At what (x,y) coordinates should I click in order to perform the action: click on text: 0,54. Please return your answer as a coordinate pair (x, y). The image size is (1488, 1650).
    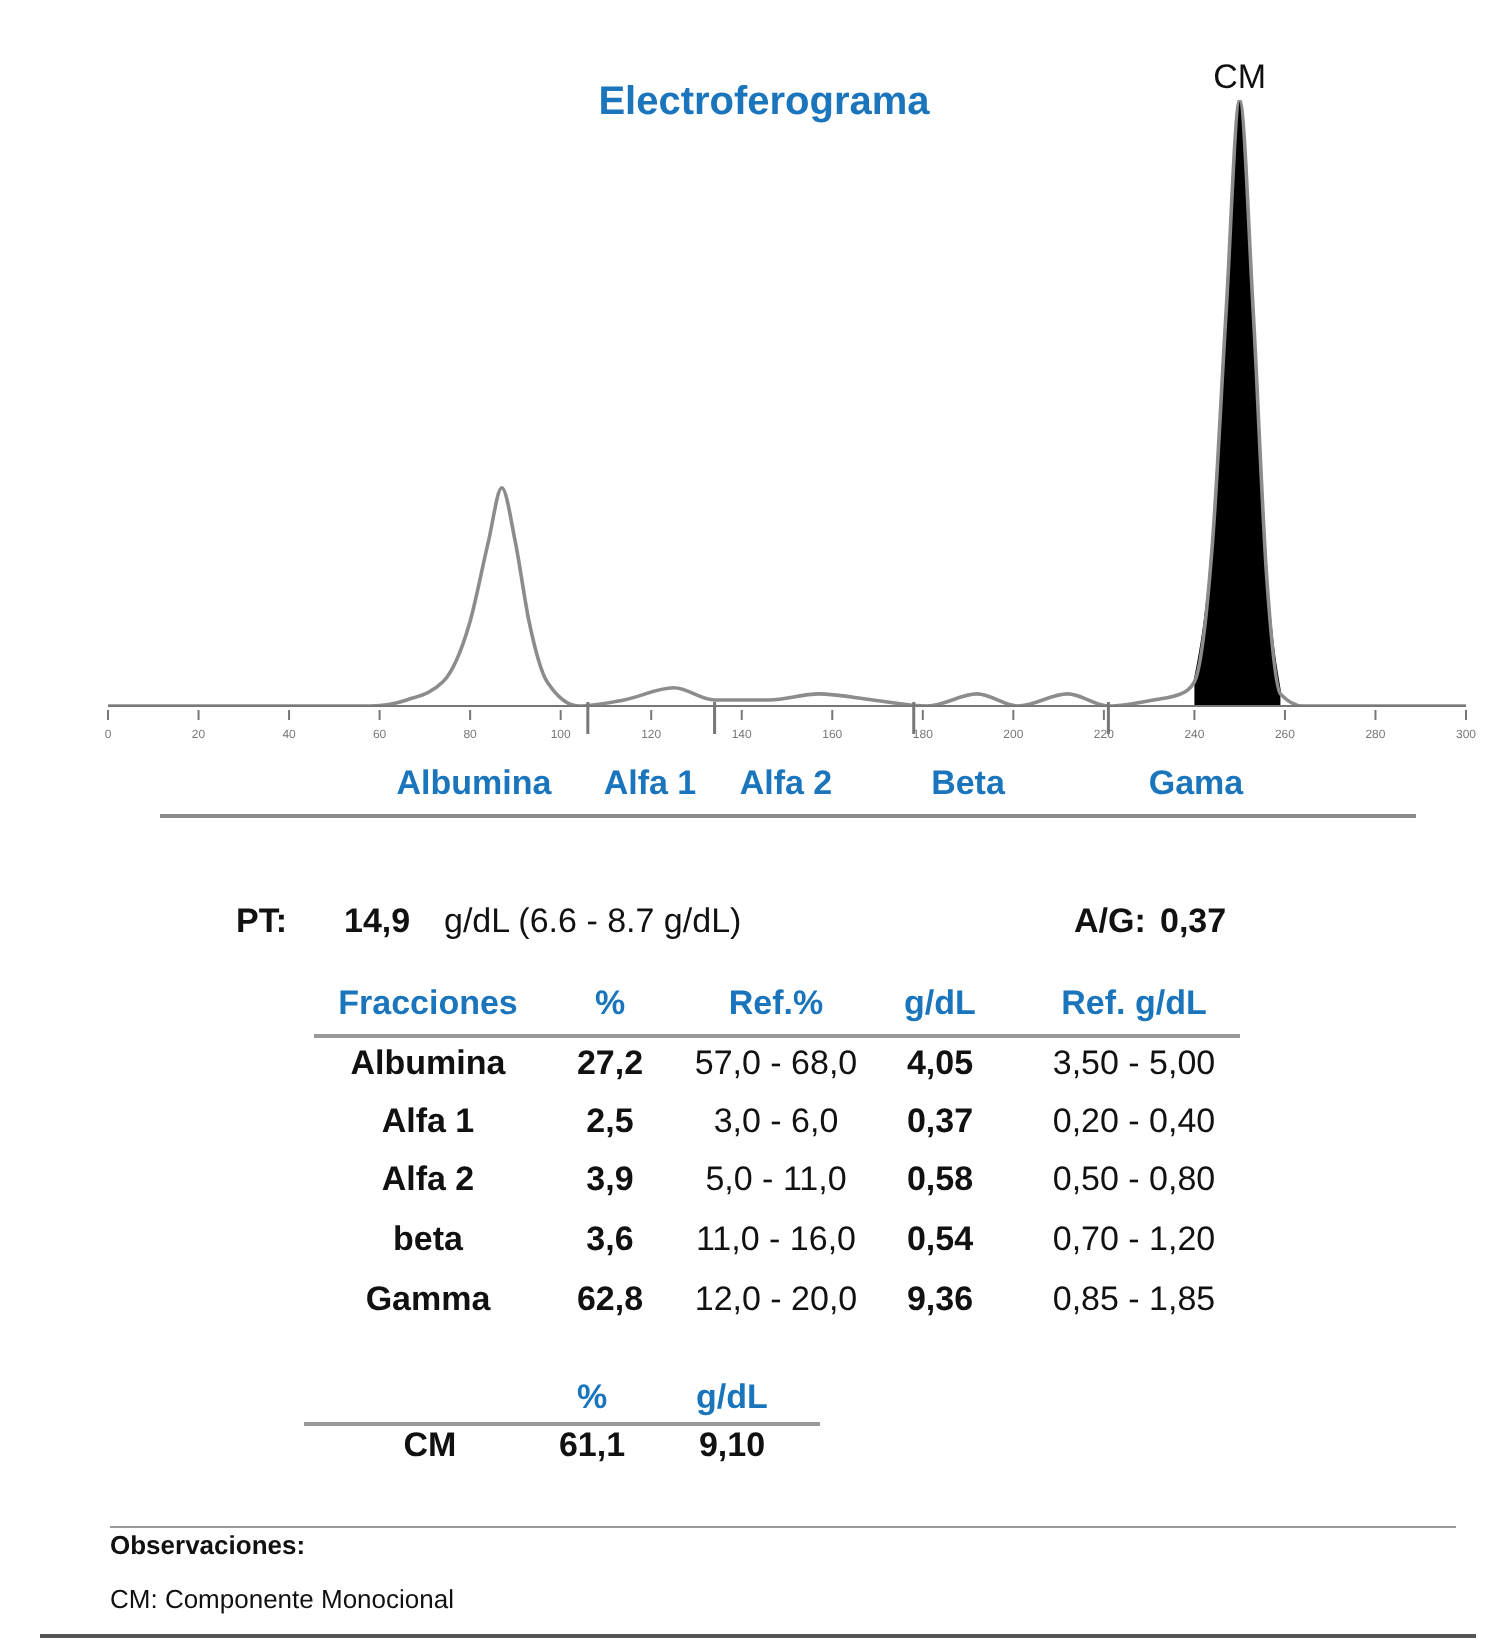
    Looking at the image, I should click on (940, 1239).